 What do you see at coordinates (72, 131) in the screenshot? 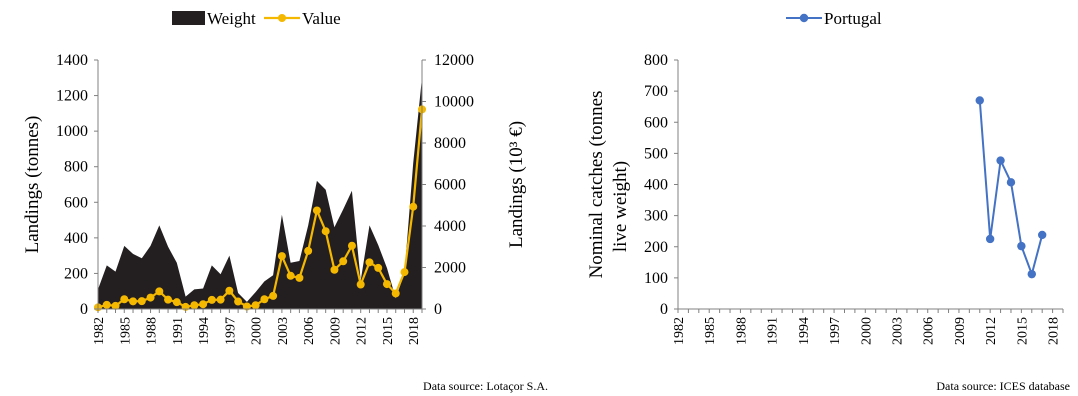
I see `left-tick-label: 1000` at bounding box center [72, 131].